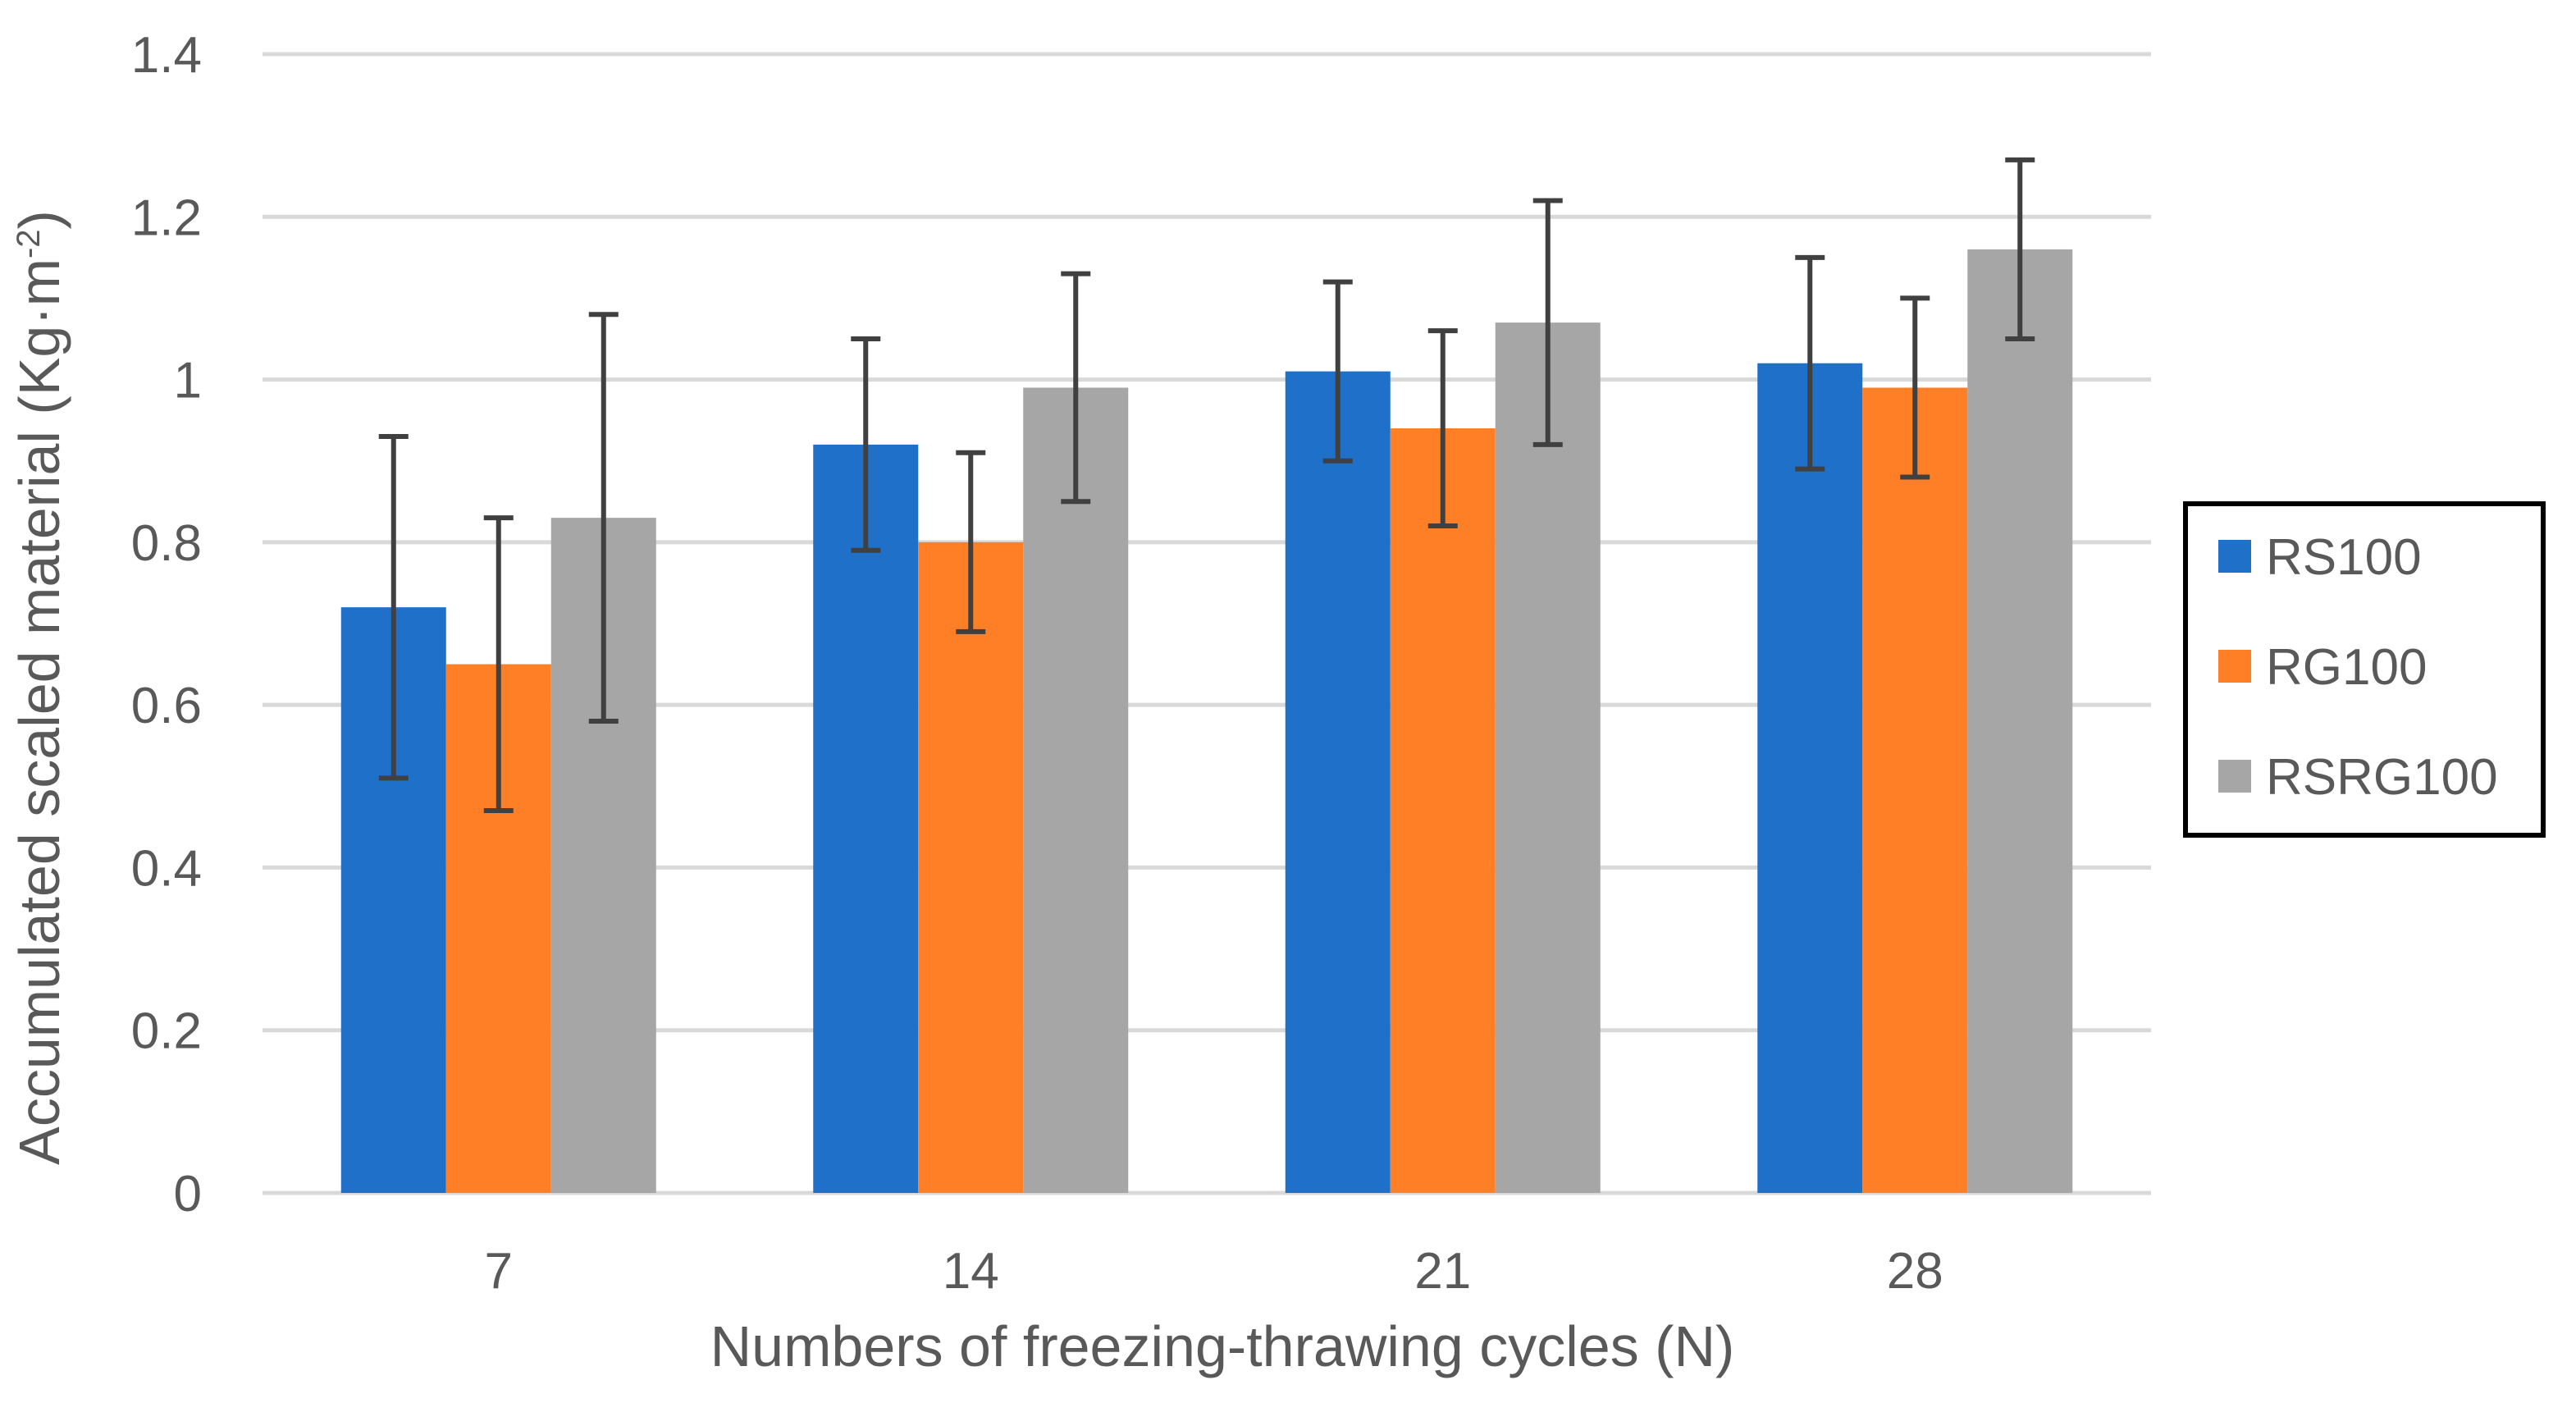  I want to click on legend-item-rg100: RG100, so click(2323, 667).